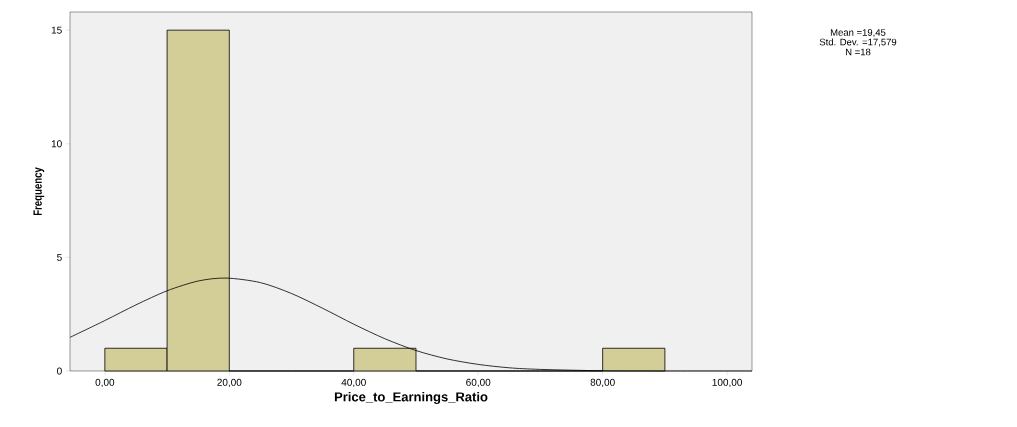  What do you see at coordinates (56, 144) in the screenshot?
I see `y-tick-label: 10` at bounding box center [56, 144].